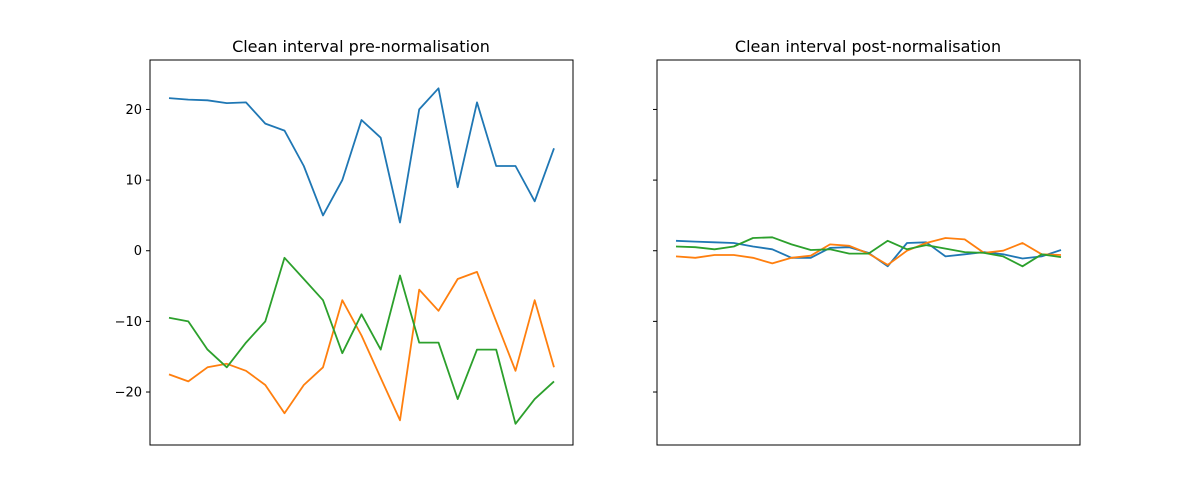  Describe the element at coordinates (138, 251) in the screenshot. I see `panel-1-y-tick-label: 0` at that location.